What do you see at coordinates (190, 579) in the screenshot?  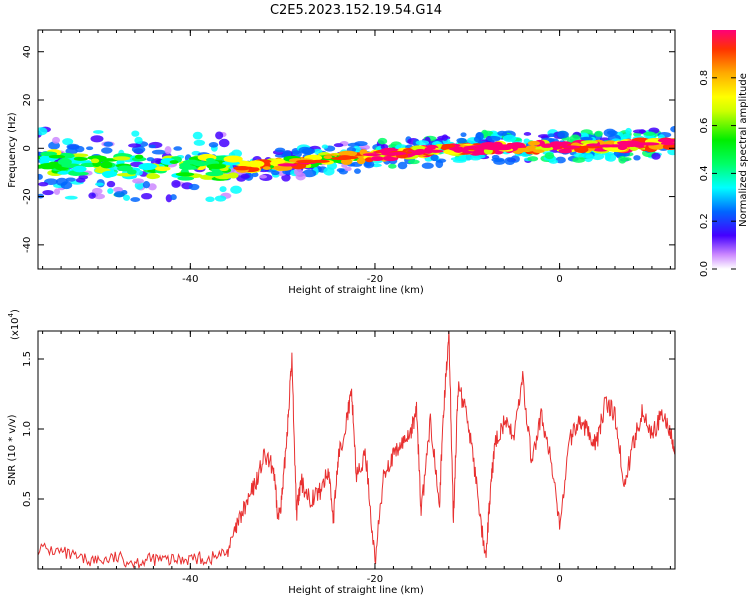 I see `snr-x-tick-label: -40` at bounding box center [190, 579].